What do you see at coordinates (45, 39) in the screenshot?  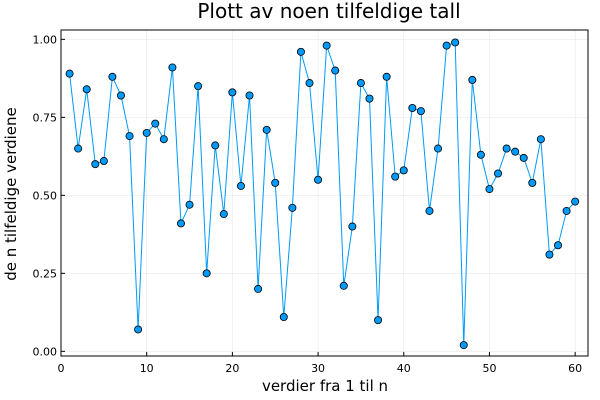 I see `y-tick-label: 1.00` at bounding box center [45, 39].